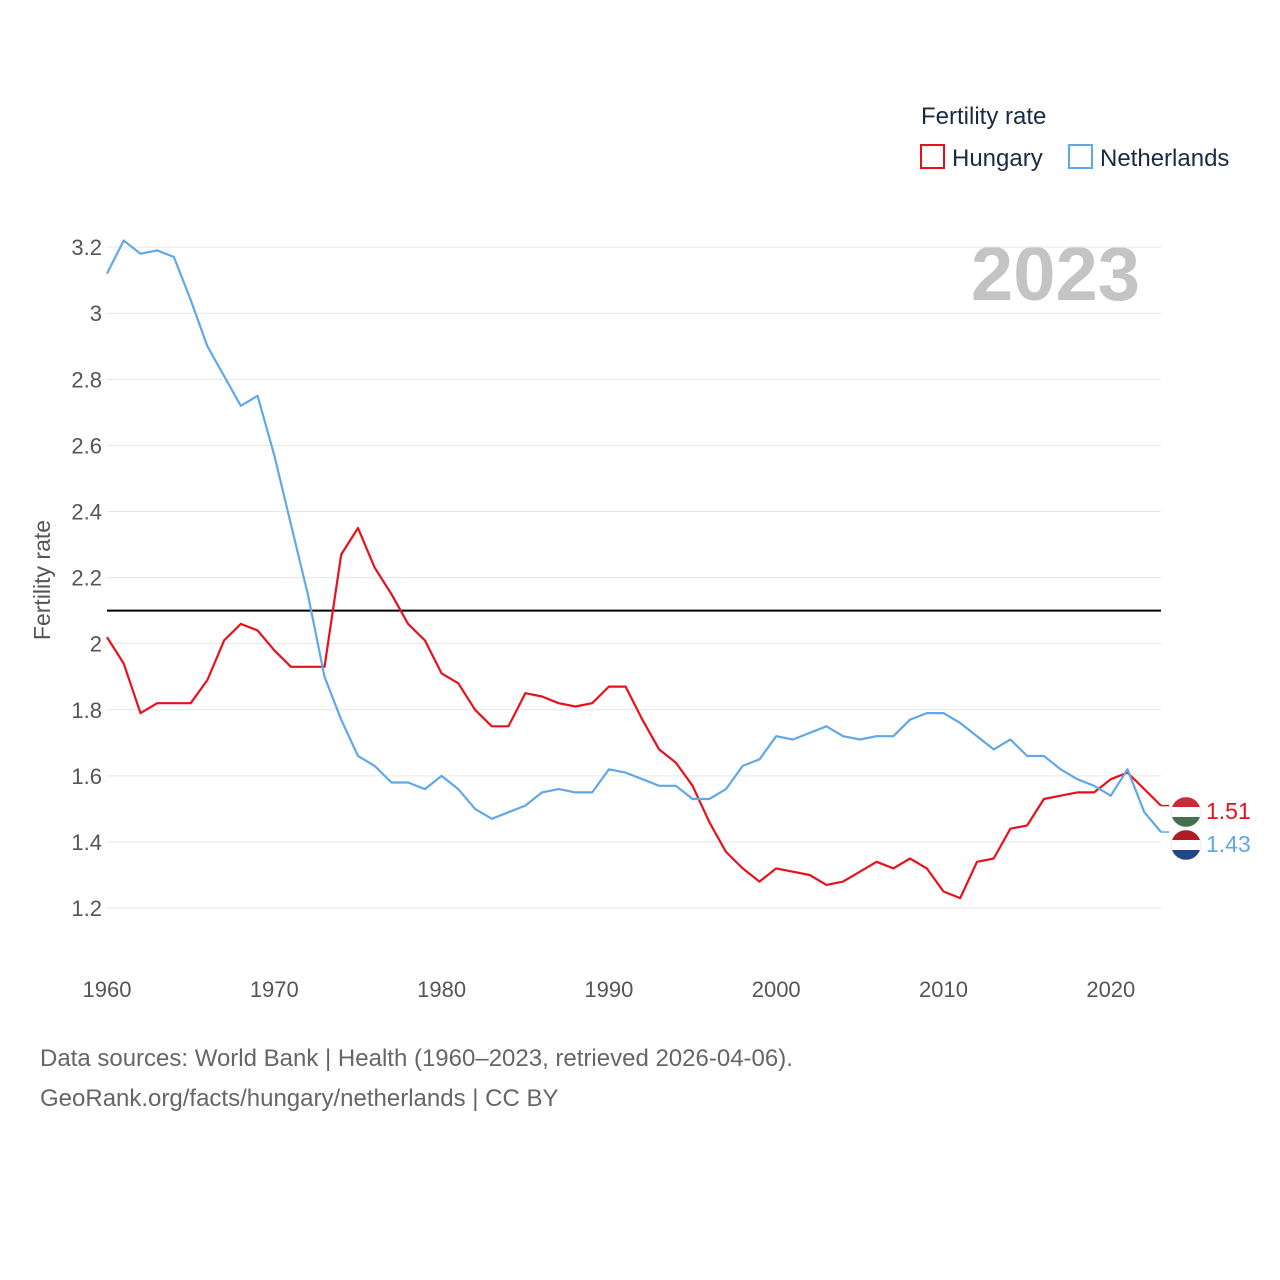  Describe the element at coordinates (86, 247) in the screenshot. I see `y-tick-label: 3.2` at that location.